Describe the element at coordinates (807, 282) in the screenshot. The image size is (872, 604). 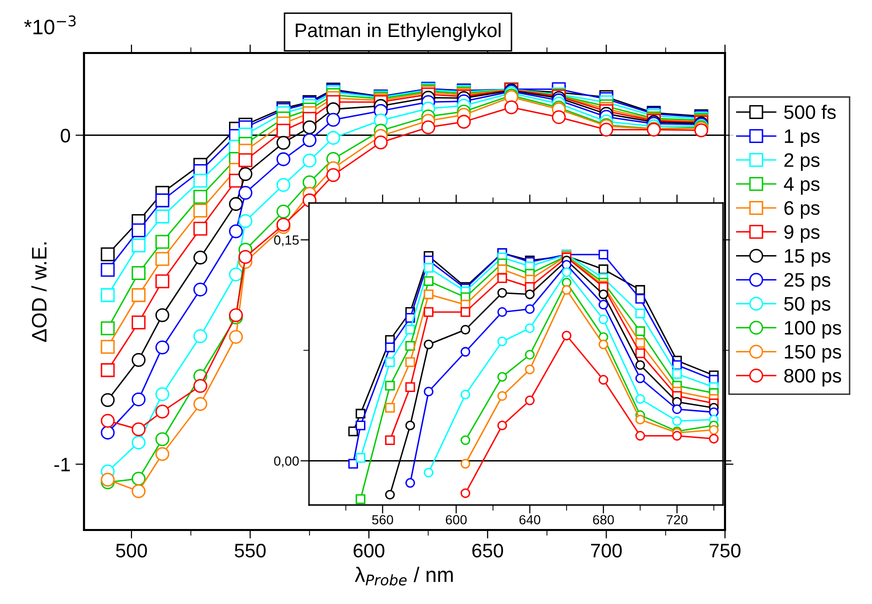
I see `legend-label: 25 ps` at that location.